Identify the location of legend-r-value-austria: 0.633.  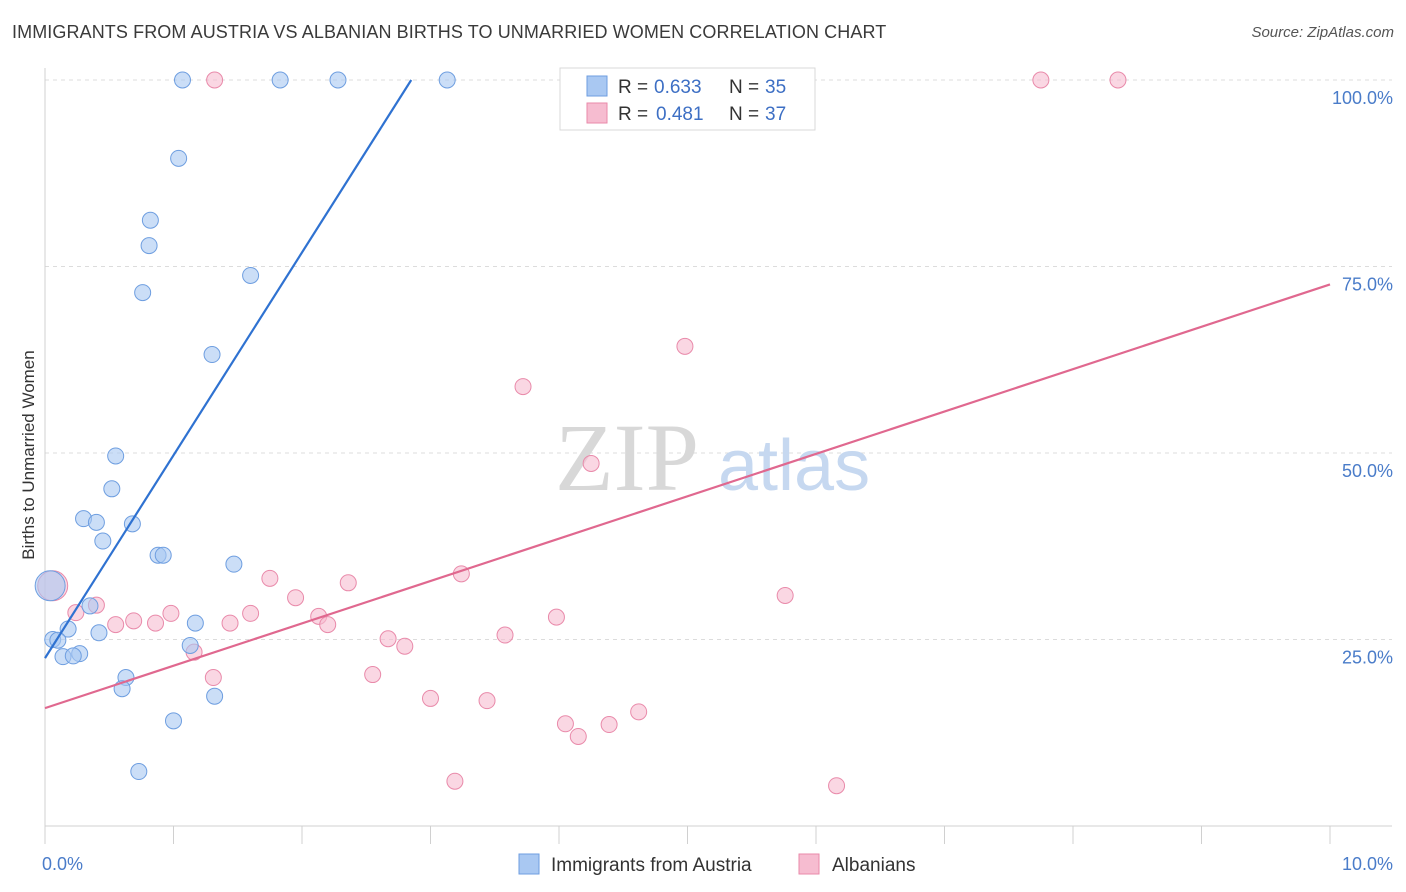
(678, 87).